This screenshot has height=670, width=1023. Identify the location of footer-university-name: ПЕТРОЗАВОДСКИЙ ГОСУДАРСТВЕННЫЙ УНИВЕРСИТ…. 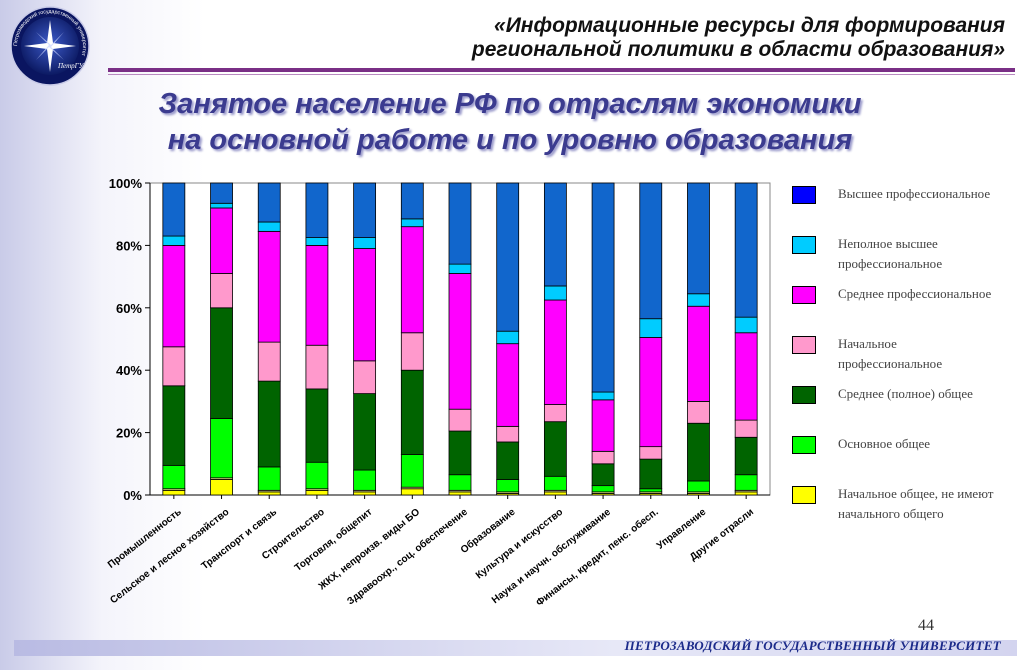
(812, 645).